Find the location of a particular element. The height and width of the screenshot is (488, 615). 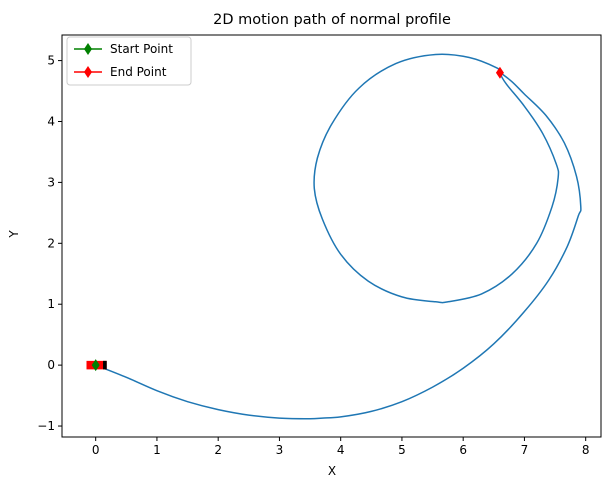

x-tick-label: 3 is located at coordinates (280, 450).